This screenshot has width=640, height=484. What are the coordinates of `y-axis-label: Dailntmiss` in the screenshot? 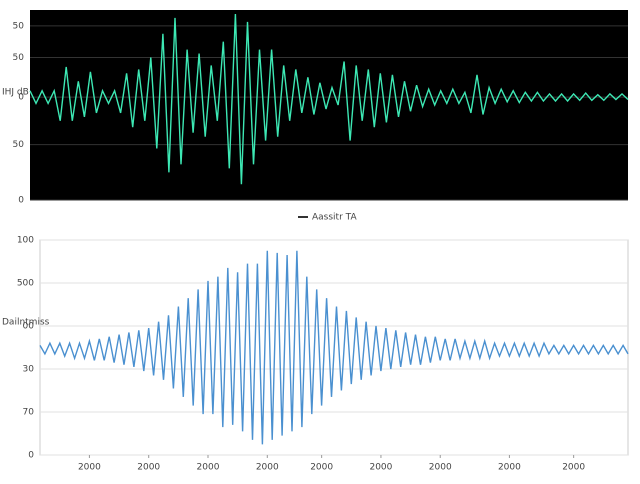 It's located at (26, 323).